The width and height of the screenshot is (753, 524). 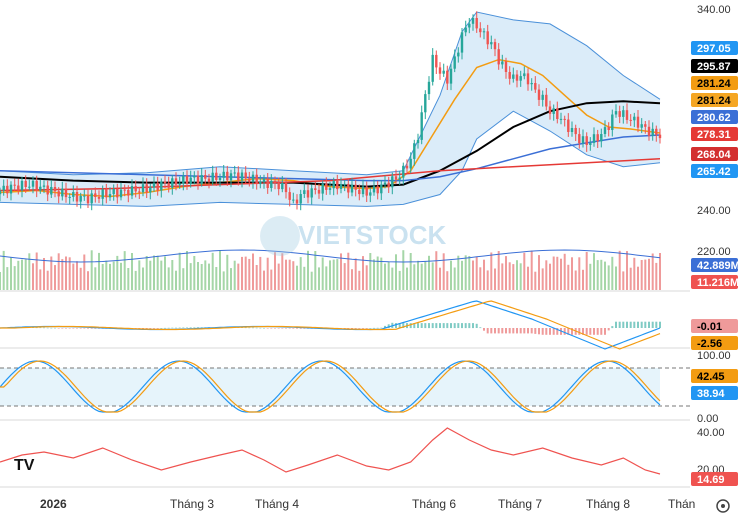 I want to click on rsi-line, so click(x=330, y=451).